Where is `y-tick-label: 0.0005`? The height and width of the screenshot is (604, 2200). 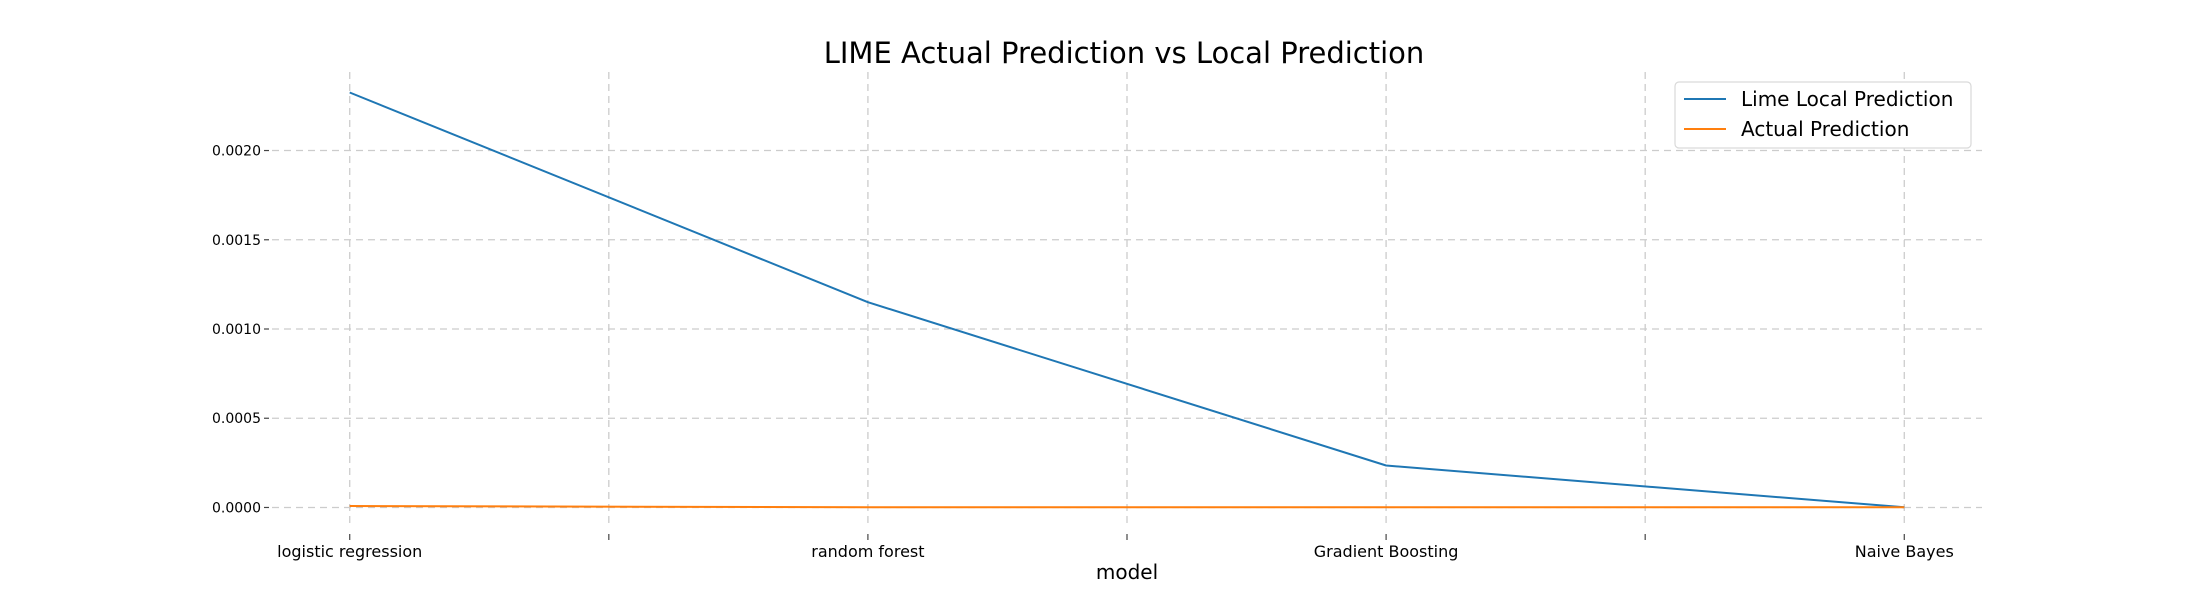
y-tick-label: 0.0005 is located at coordinates (236, 419).